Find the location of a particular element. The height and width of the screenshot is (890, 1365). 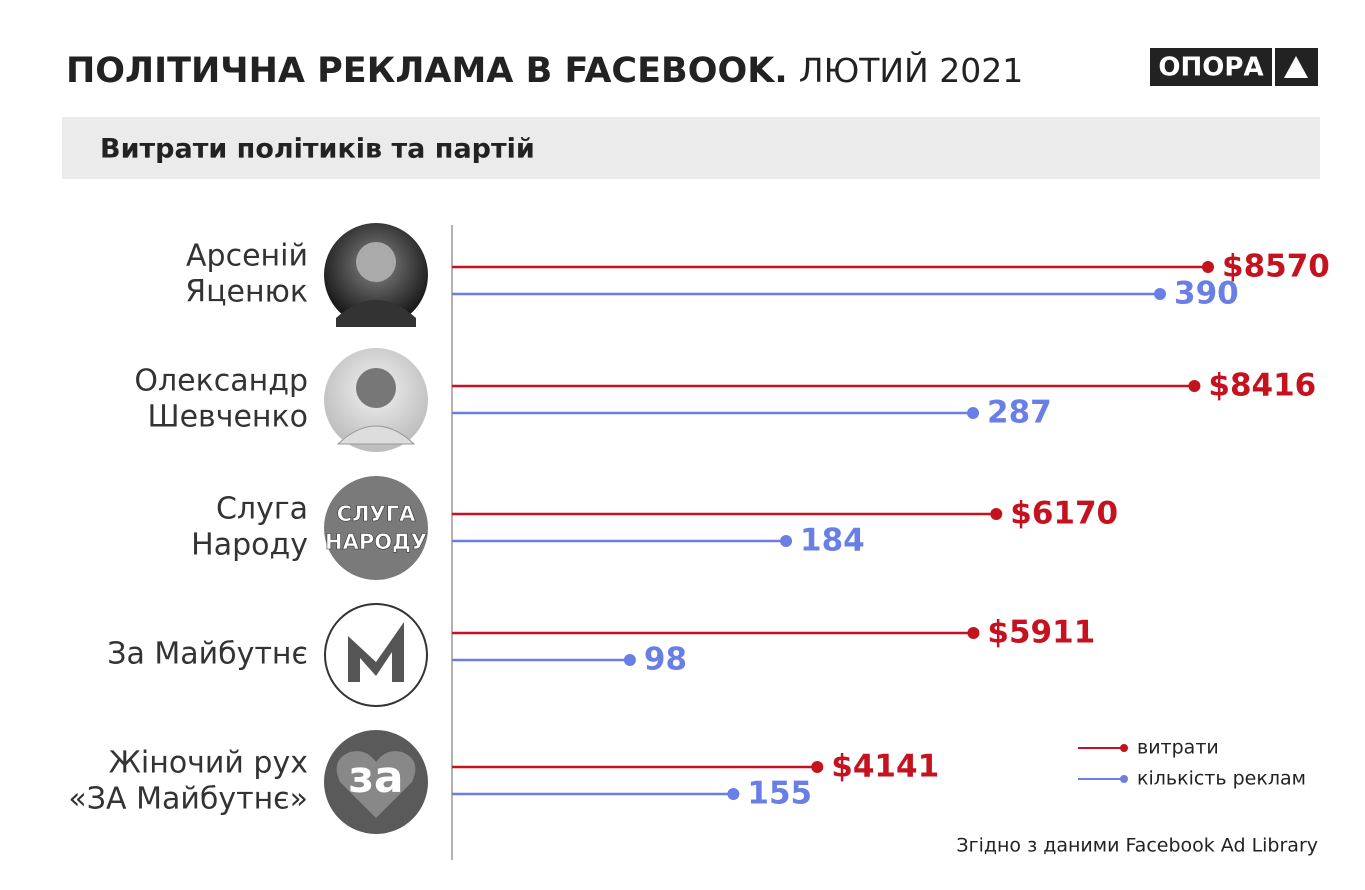

category-label: «ЗА Майбутнє» is located at coordinates (188, 799).